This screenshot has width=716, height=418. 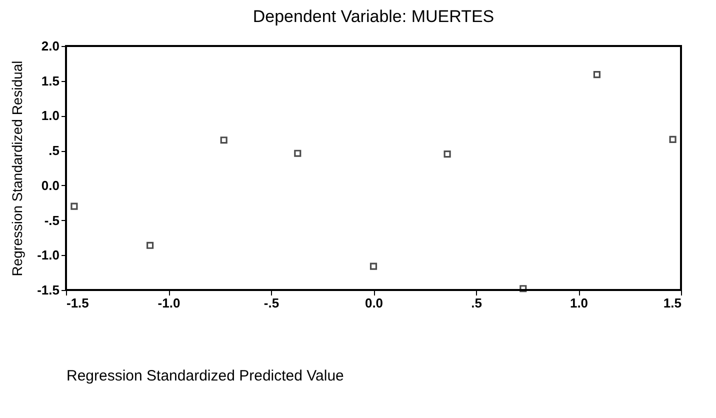 What do you see at coordinates (476, 303) in the screenshot?
I see `x-tick-label: .5` at bounding box center [476, 303].